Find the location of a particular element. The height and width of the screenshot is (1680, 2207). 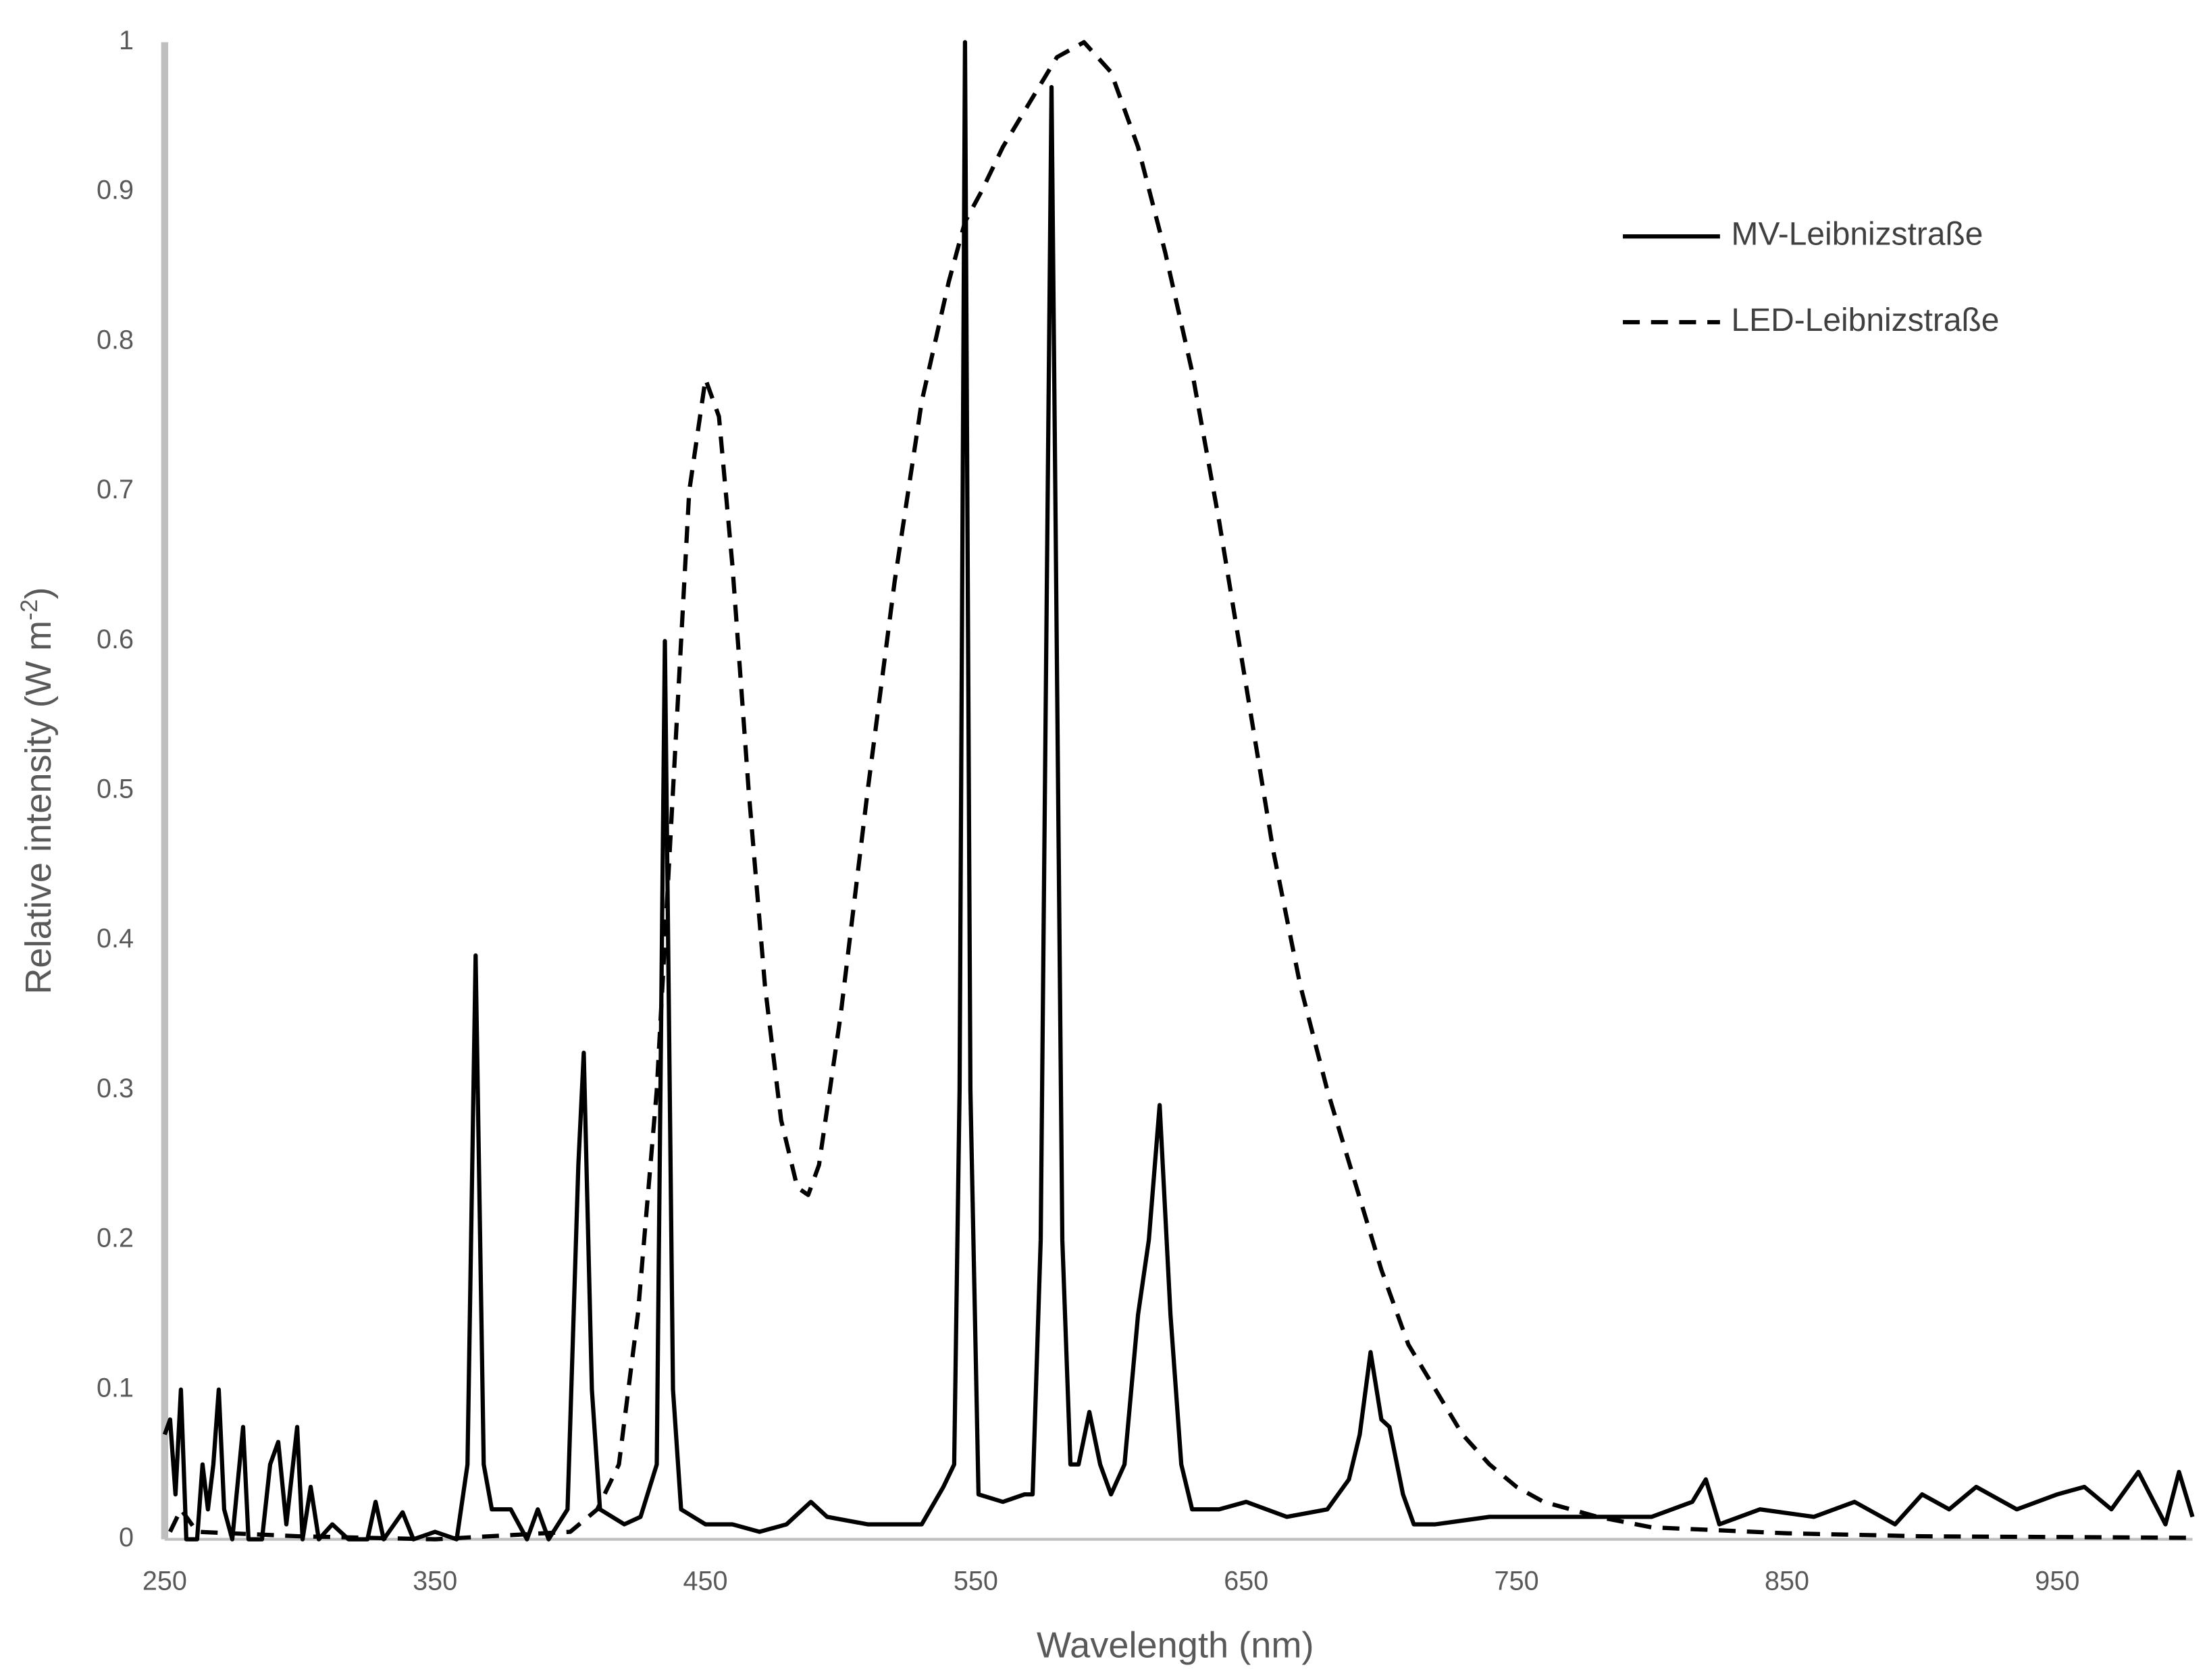

y-tick-label: 0.4 is located at coordinates (115, 938).